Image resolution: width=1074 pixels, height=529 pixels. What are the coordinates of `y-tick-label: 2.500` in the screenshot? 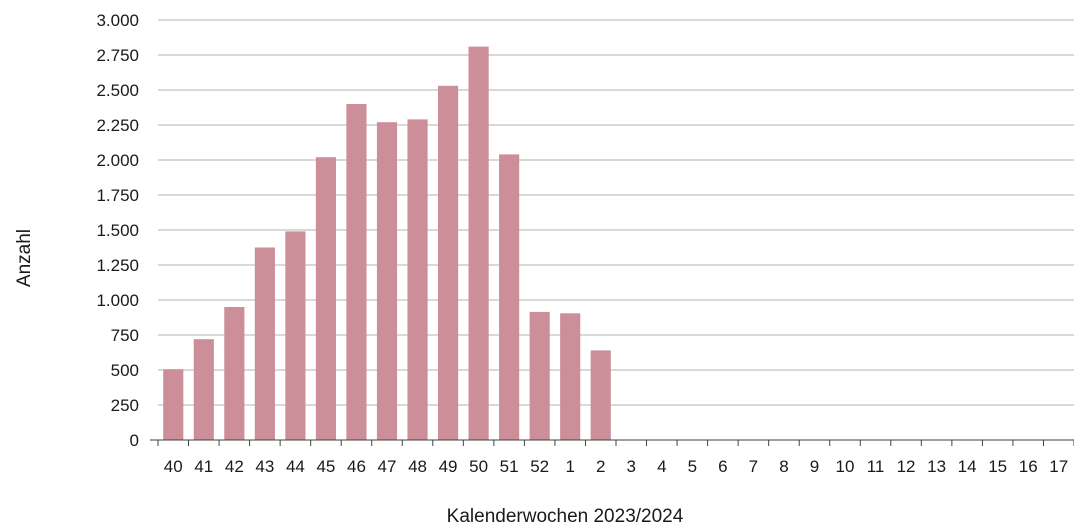 It's located at (117, 90).